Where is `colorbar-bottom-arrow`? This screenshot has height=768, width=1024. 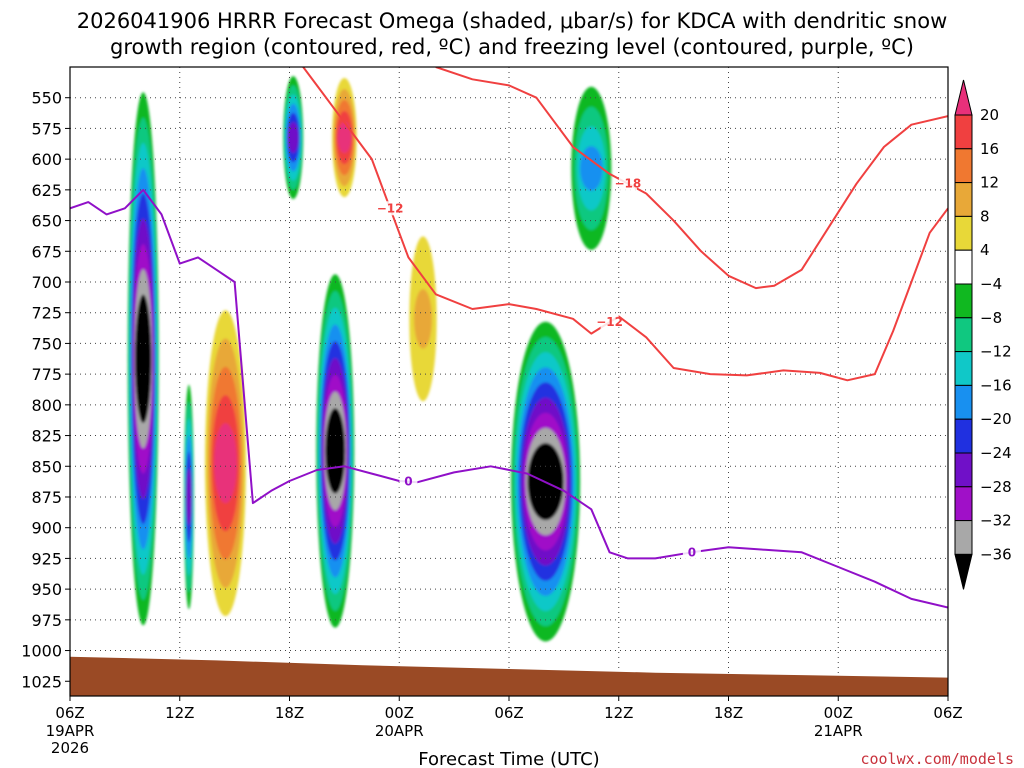 colorbar-bottom-arrow is located at coordinates (963, 571).